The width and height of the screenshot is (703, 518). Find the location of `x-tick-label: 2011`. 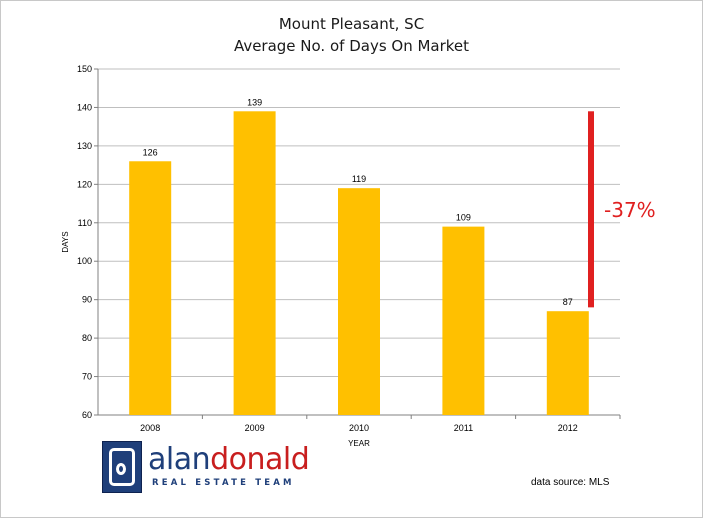

x-tick-label: 2011 is located at coordinates (463, 428).